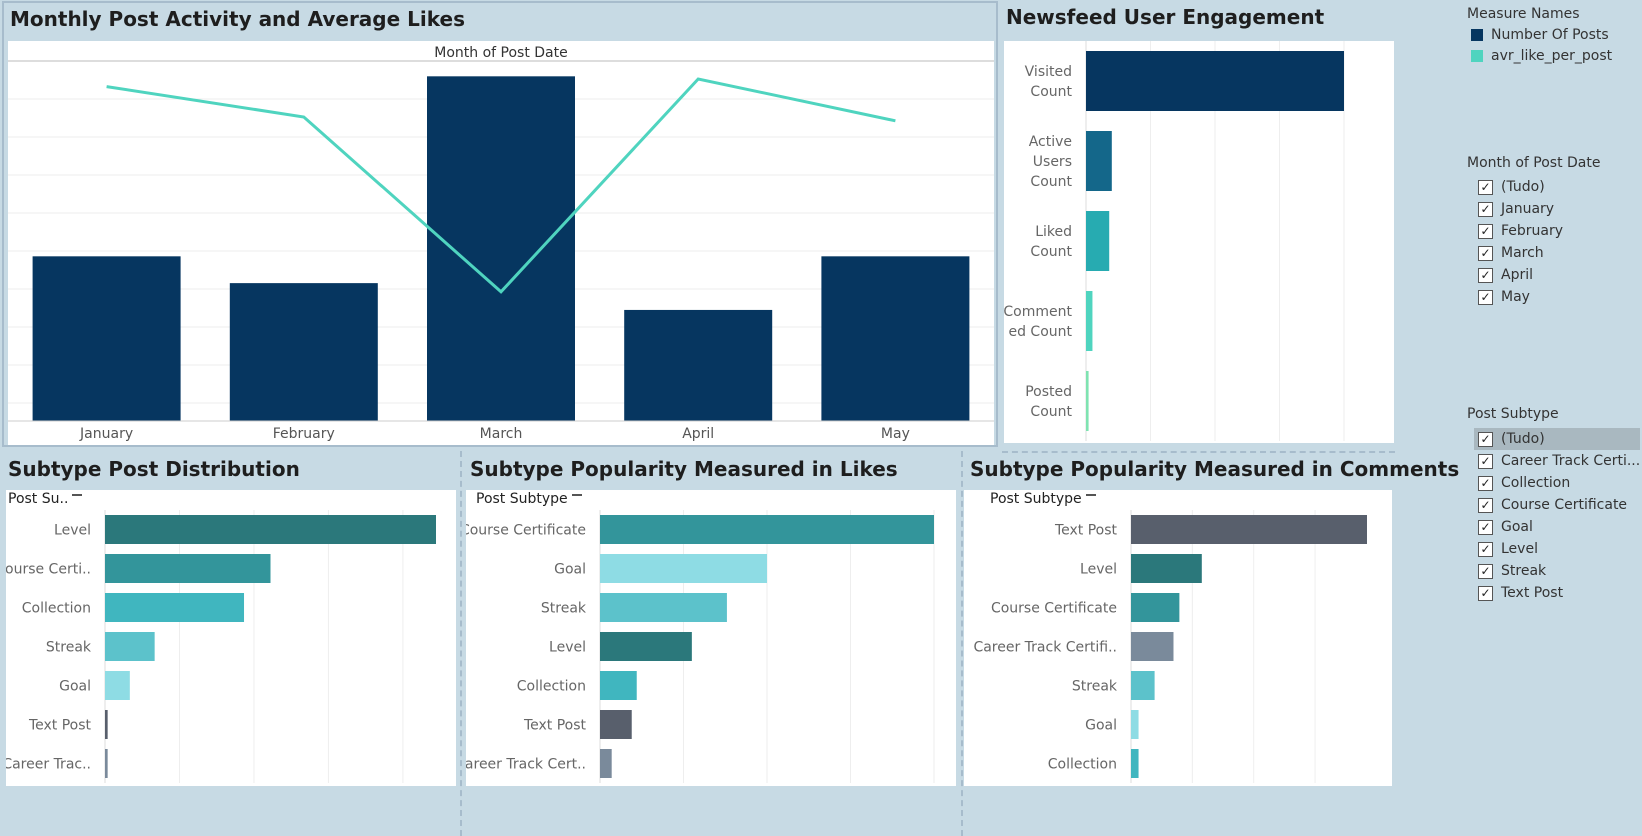  Describe the element at coordinates (1515, 297) in the screenshot. I see `filter-option-label: May` at that location.